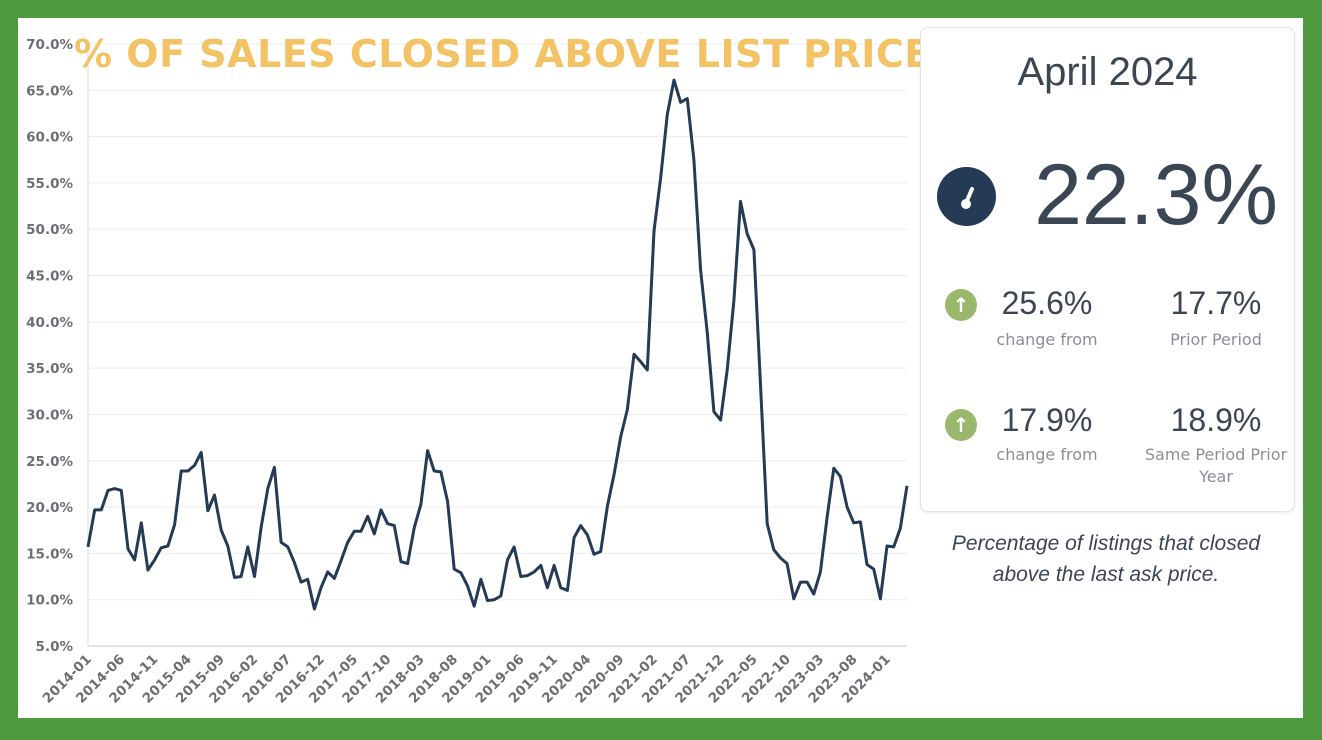  What do you see at coordinates (49, 277) in the screenshot?
I see `y-tick-label: 45.0%` at bounding box center [49, 277].